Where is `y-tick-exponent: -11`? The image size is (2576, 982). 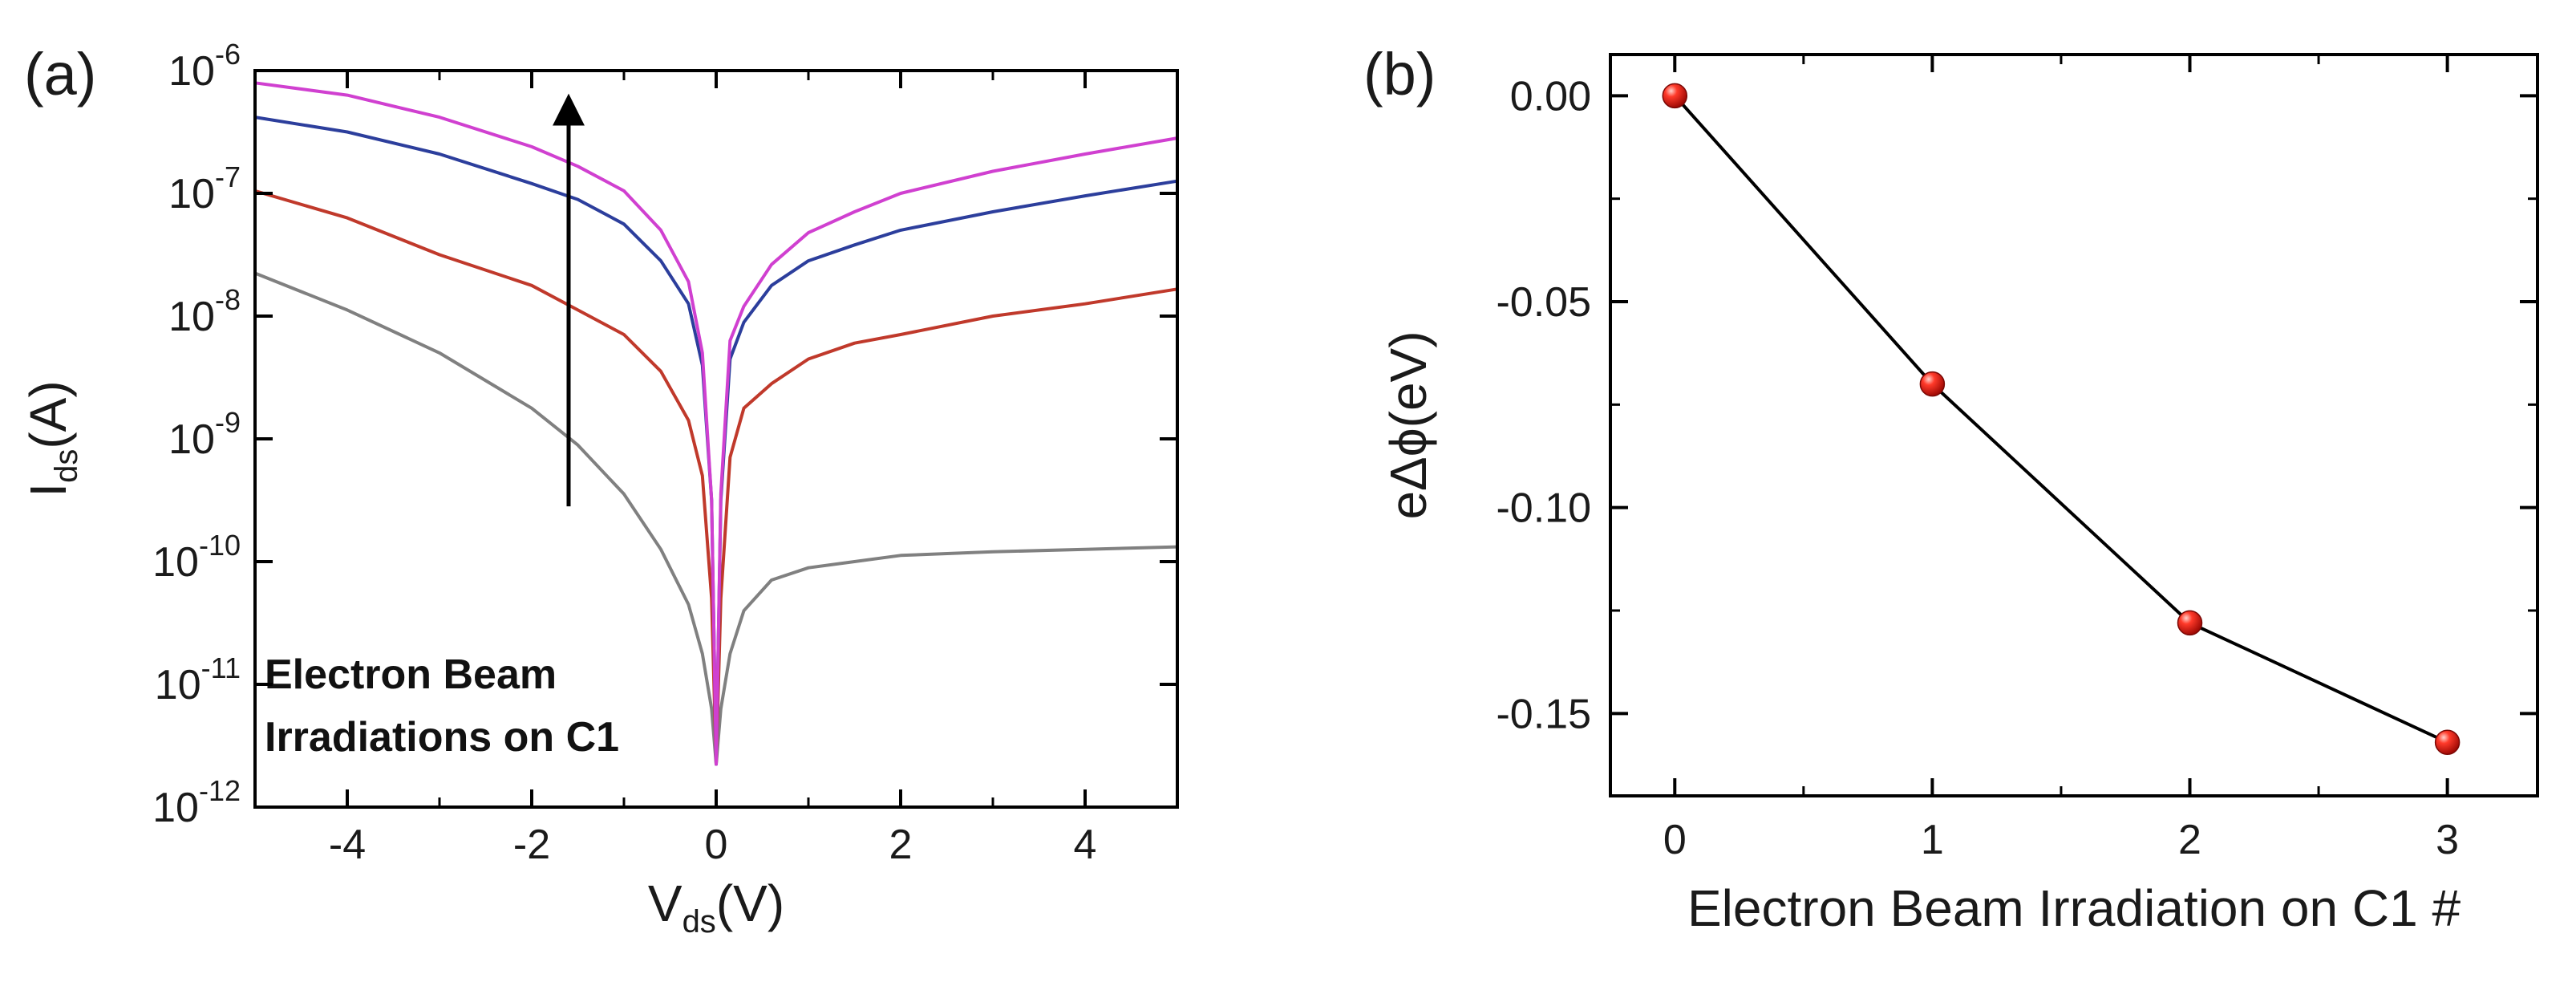
y-tick-exponent: -11 is located at coordinates (221, 668).